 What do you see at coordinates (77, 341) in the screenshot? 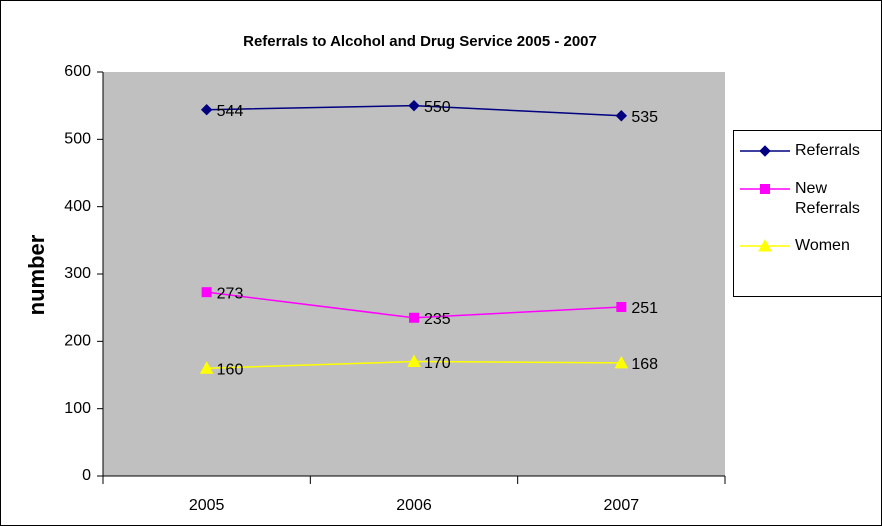
I see `y-tick-label: 200` at bounding box center [77, 341].